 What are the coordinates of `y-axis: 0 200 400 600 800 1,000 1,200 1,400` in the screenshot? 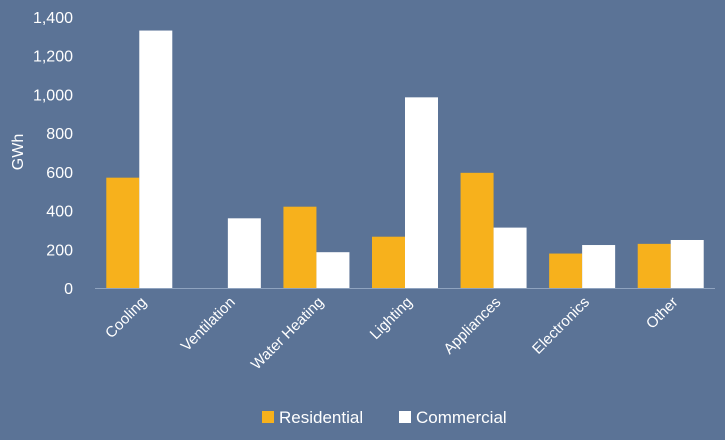 It's located at (53, 154).